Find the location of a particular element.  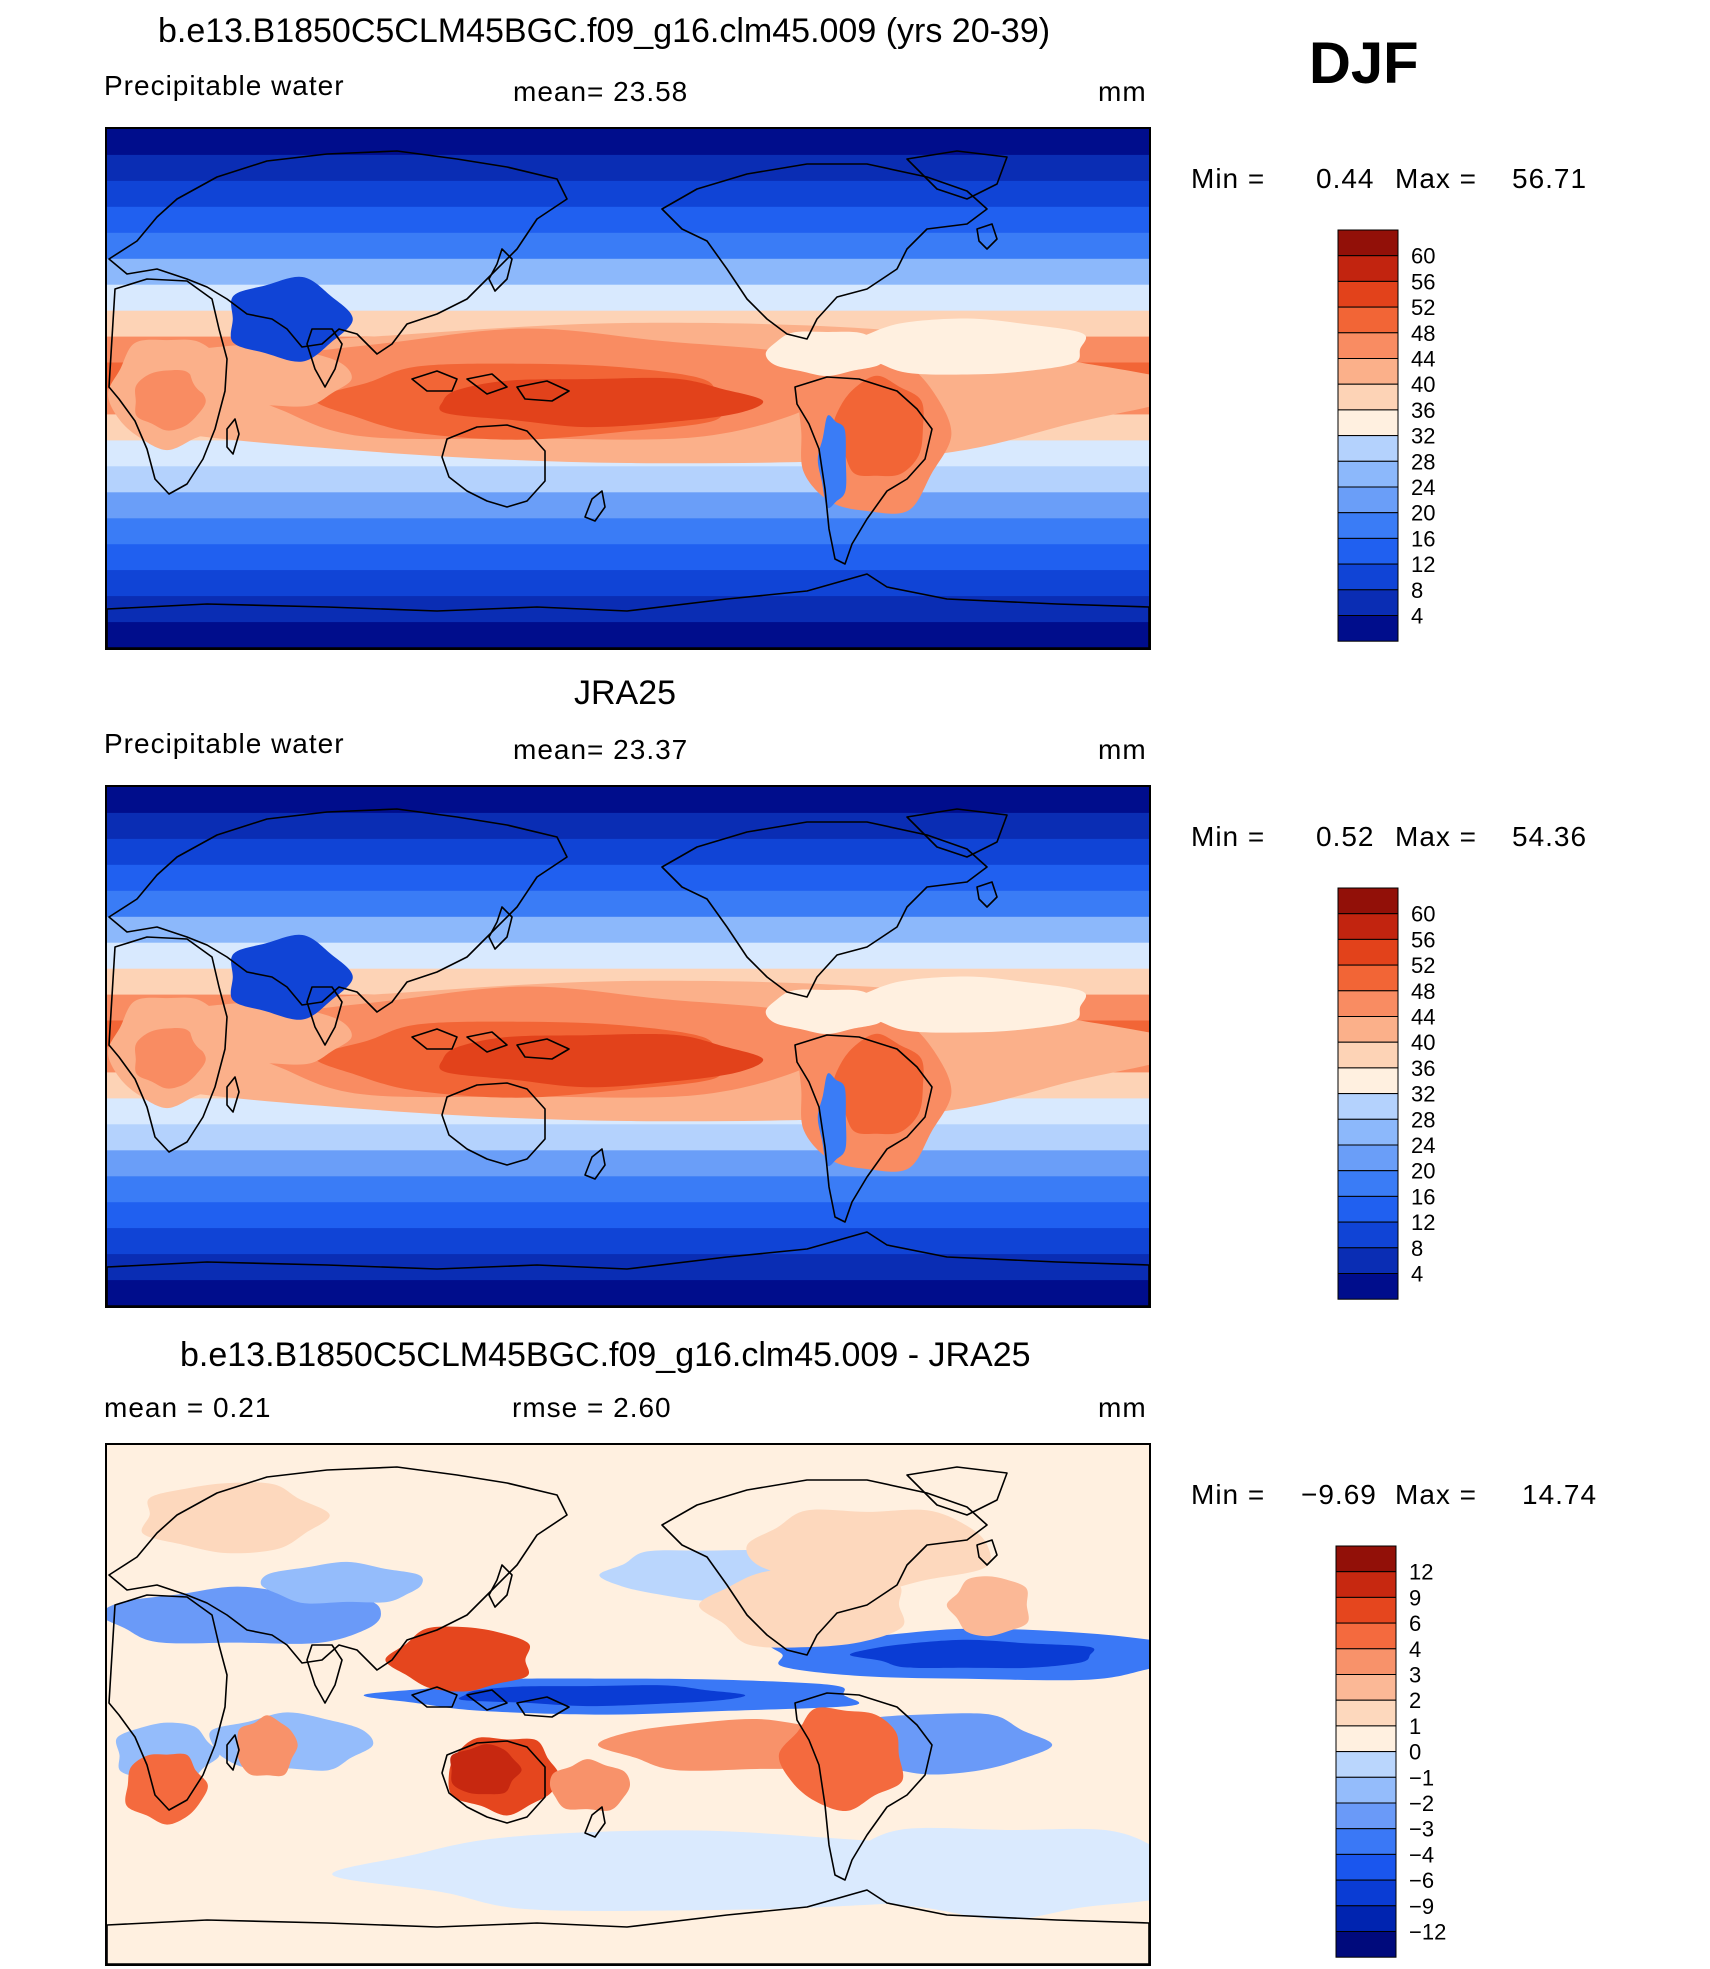

mean-label: mean= 23.58 is located at coordinates (601, 91).